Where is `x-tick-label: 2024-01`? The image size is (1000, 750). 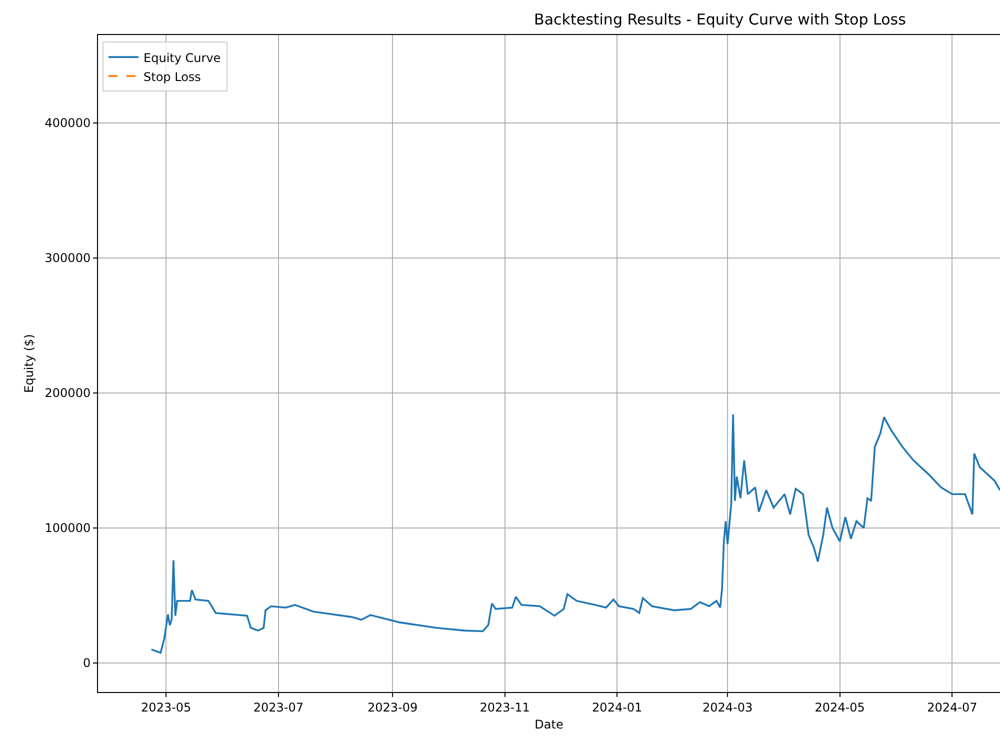
x-tick-label: 2024-01 is located at coordinates (617, 707).